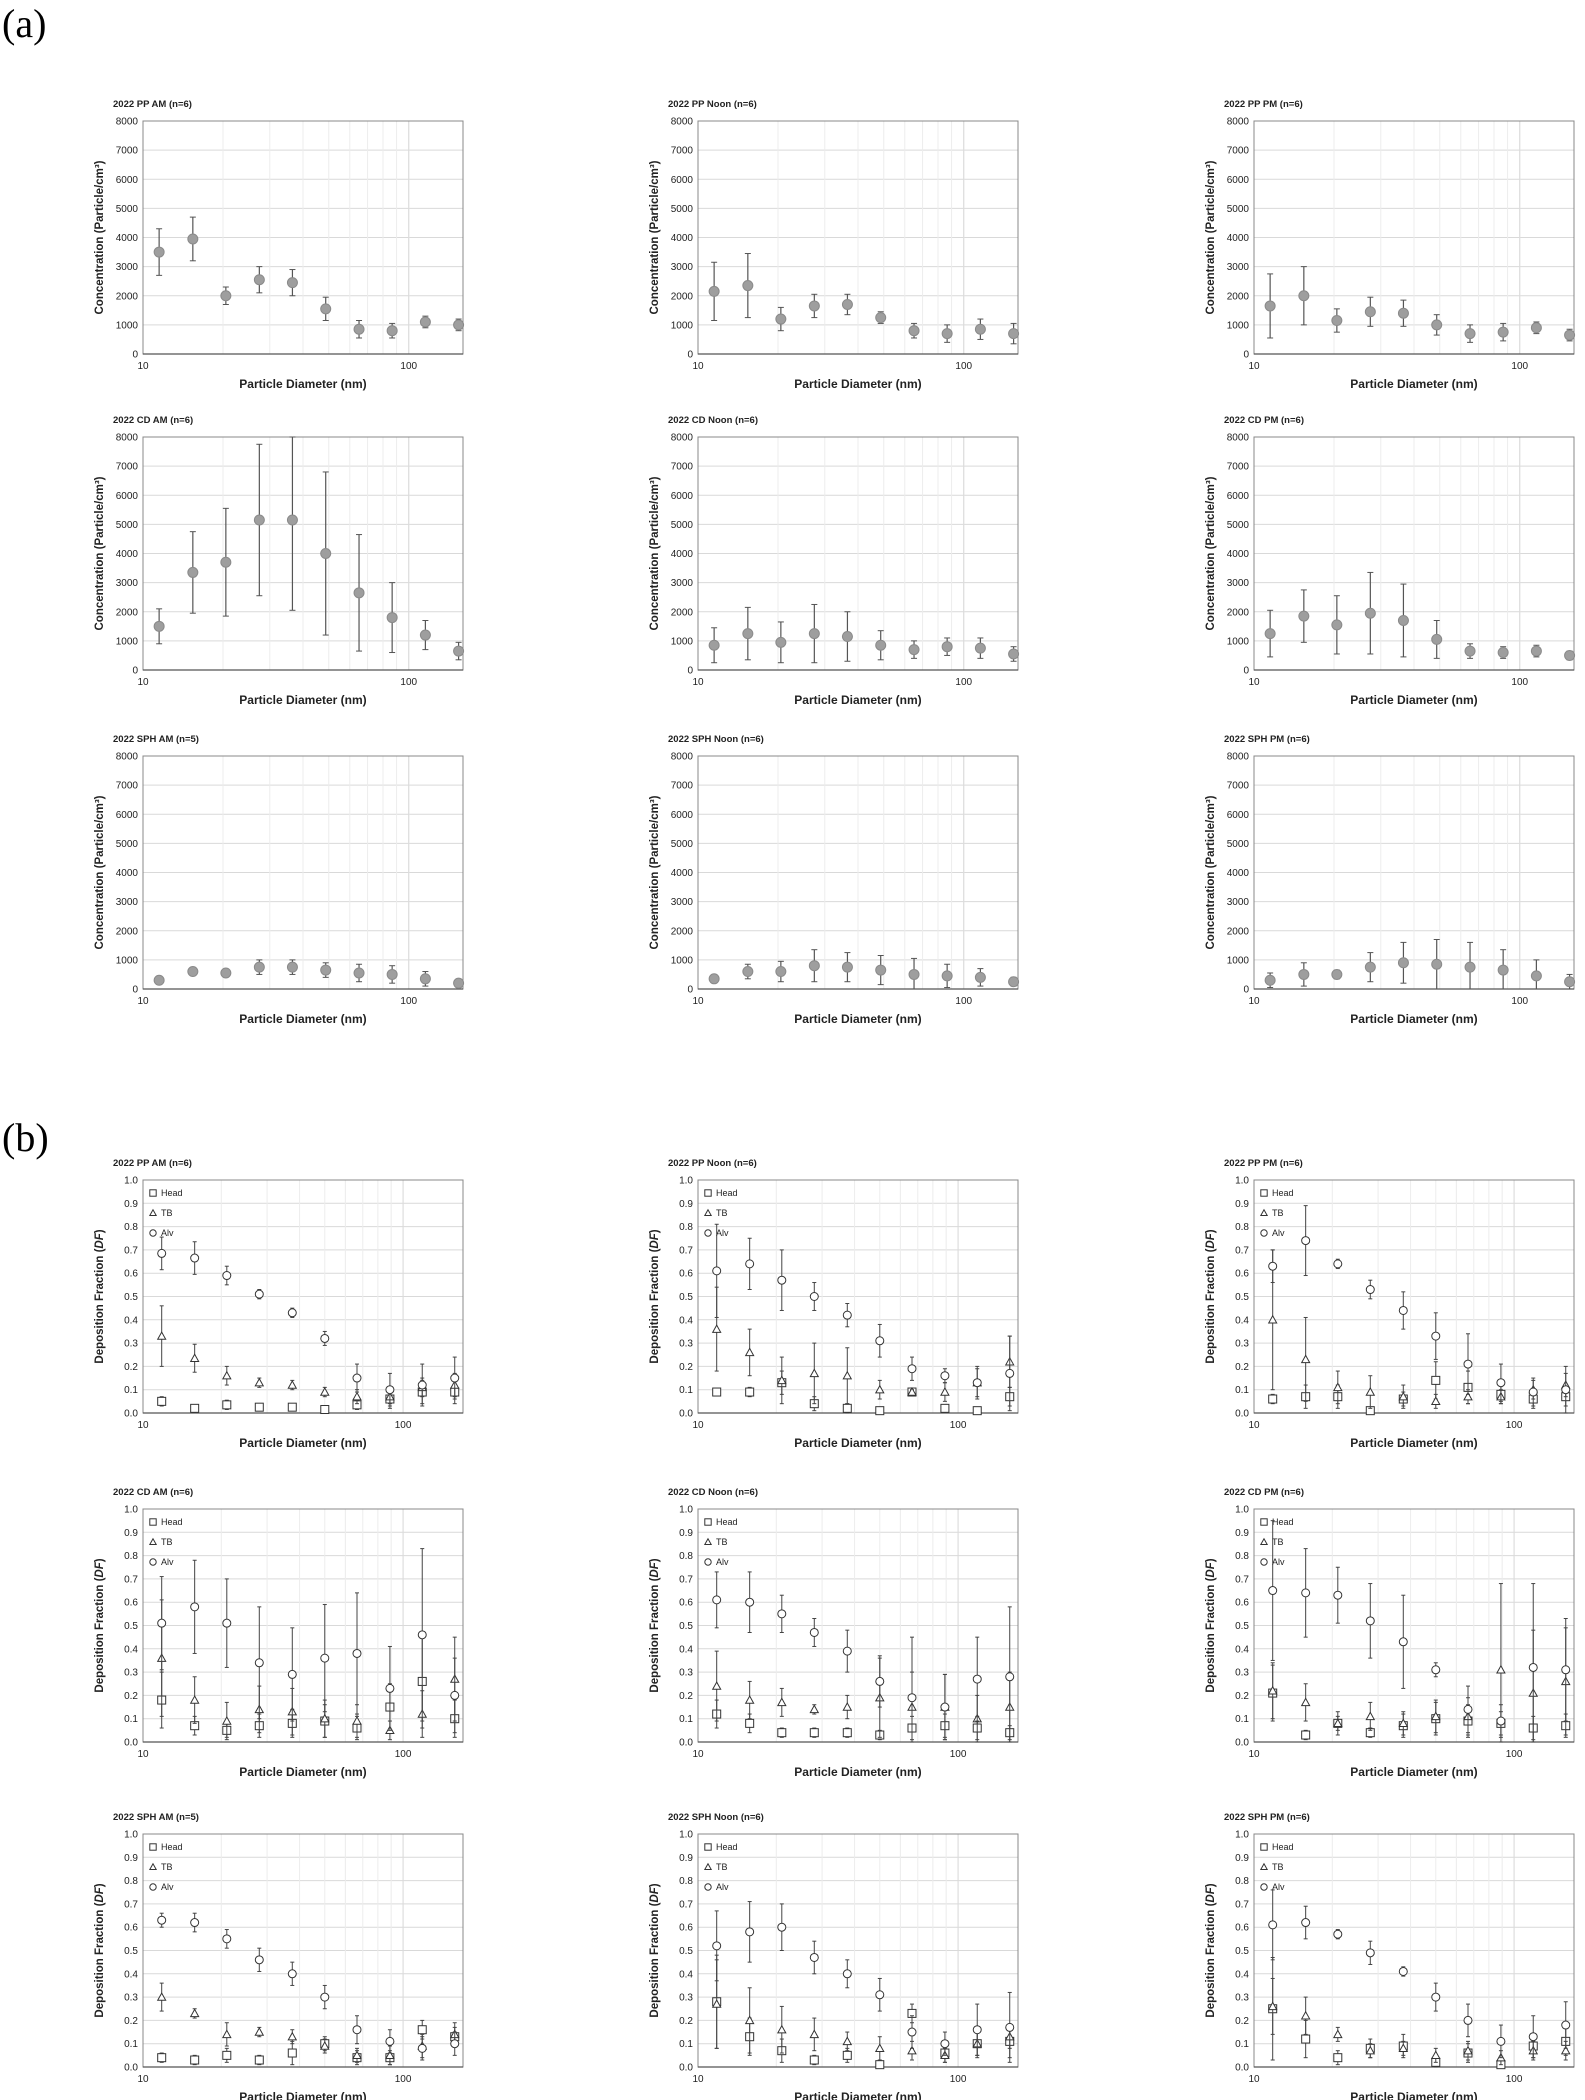 Image resolution: width=1585 pixels, height=2100 pixels. What do you see at coordinates (131, 1603) in the screenshot?
I see `y-tick-label: 0.6` at bounding box center [131, 1603].